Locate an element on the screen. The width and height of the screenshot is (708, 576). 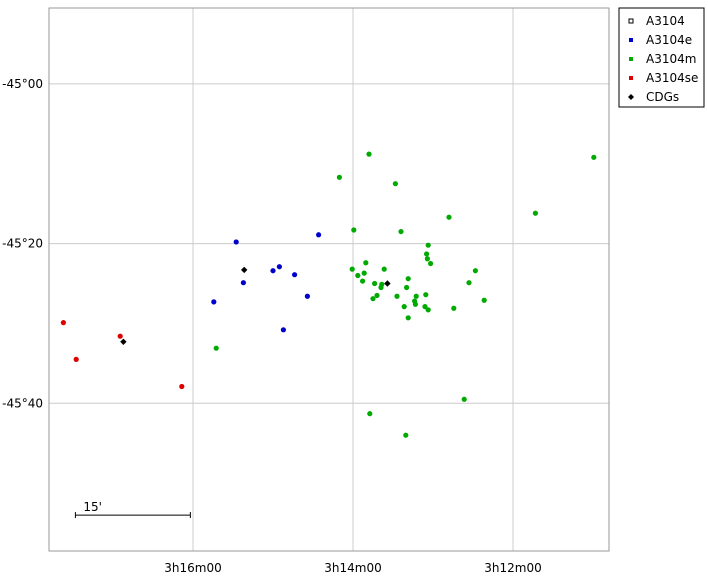
legend-entries: A3104 A3104e A3104m A3104se CDGs is located at coordinates (663, 59).